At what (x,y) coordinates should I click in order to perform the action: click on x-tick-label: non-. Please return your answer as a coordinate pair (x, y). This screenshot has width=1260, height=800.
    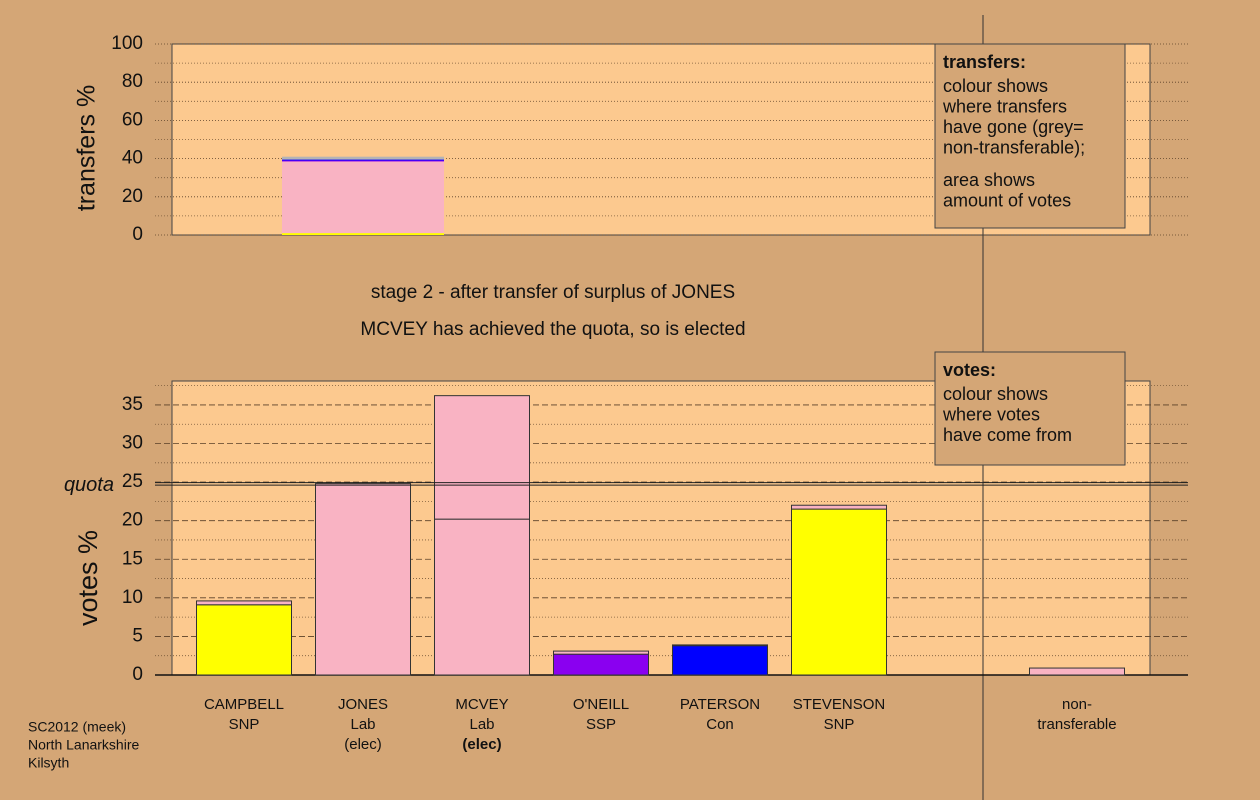
    Looking at the image, I should click on (1077, 704).